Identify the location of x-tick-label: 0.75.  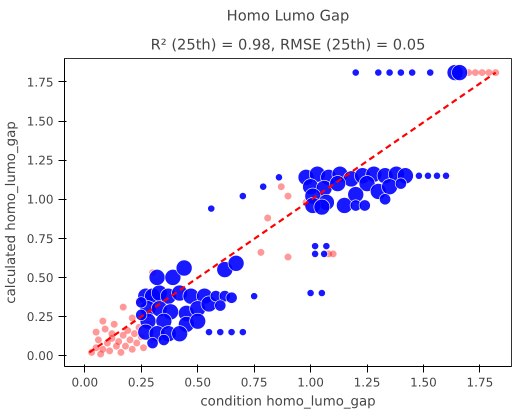
(254, 383).